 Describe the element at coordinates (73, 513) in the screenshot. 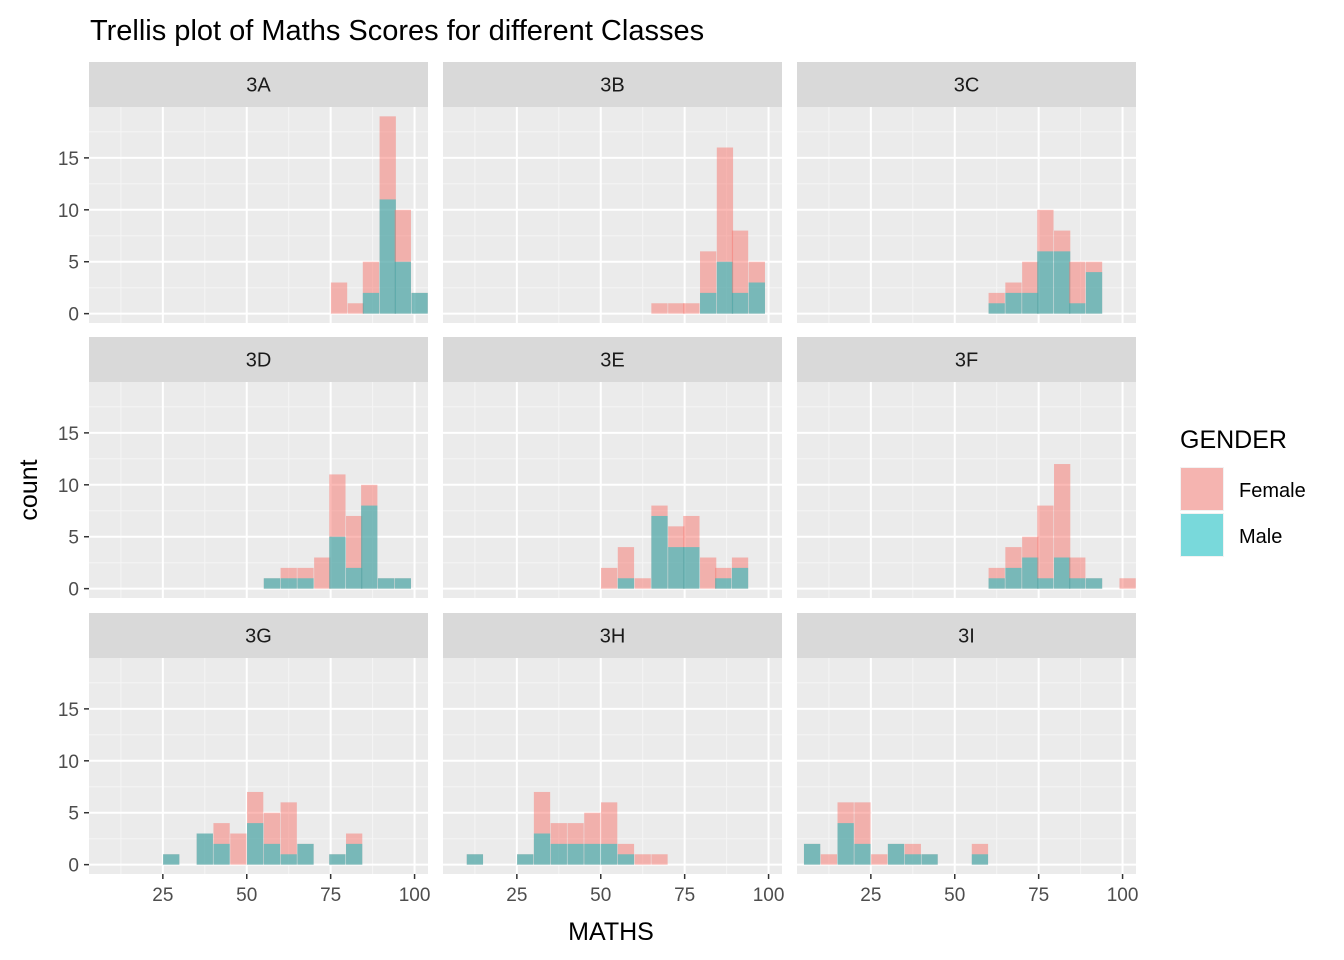

I see `y-axes: 0 5 10 15 0 5 10 15 0 5 10 15` at that location.